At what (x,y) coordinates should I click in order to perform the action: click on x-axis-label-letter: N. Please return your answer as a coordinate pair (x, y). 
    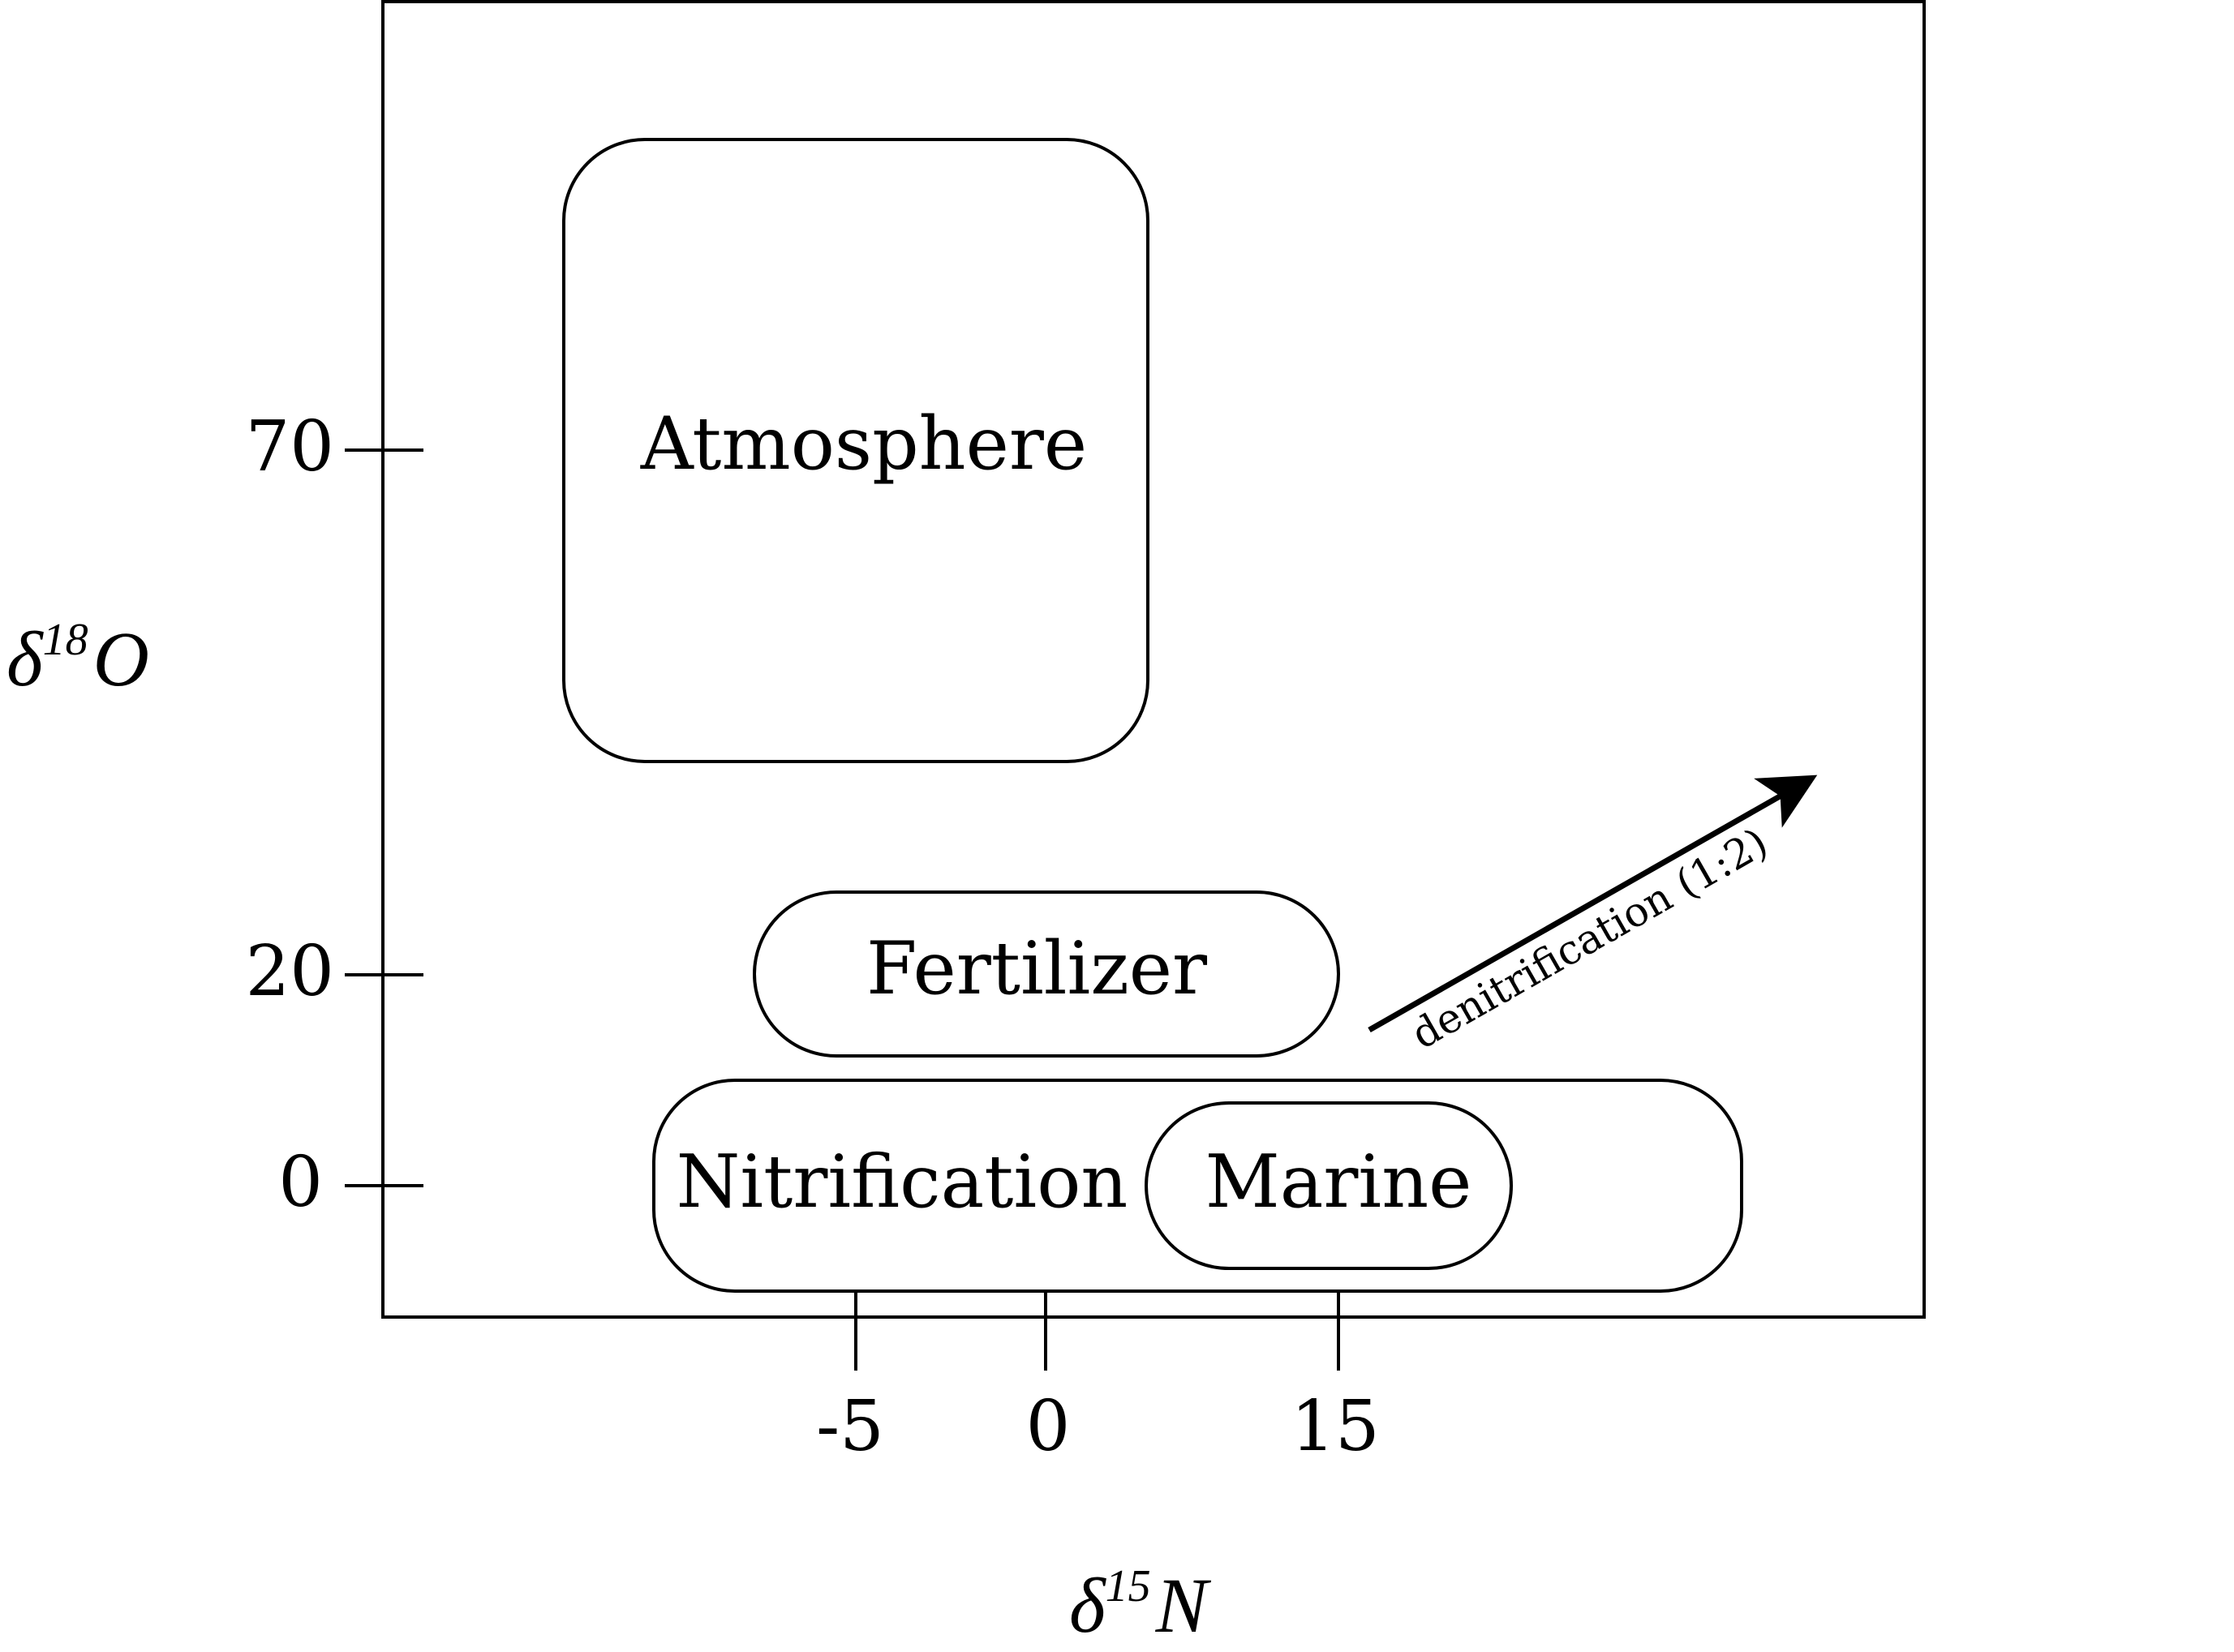
    Looking at the image, I should click on (1183, 1605).